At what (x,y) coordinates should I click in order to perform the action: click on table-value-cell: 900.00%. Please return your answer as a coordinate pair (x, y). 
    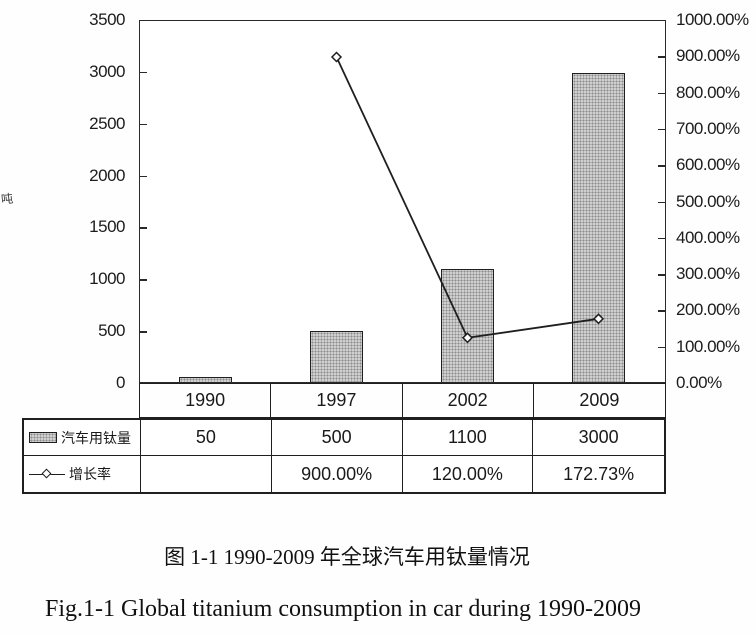
    Looking at the image, I should click on (337, 474).